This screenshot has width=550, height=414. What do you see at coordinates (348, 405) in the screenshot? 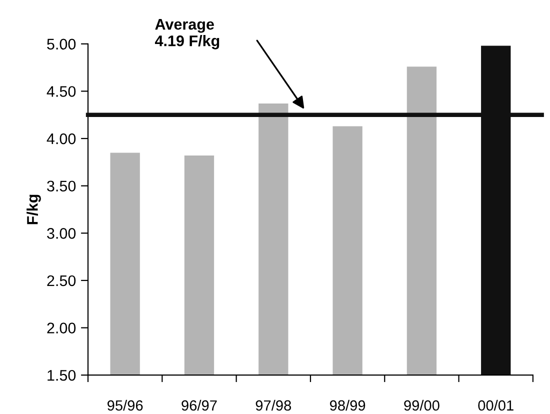
I see `x-tick-label: 98/99` at bounding box center [348, 405].